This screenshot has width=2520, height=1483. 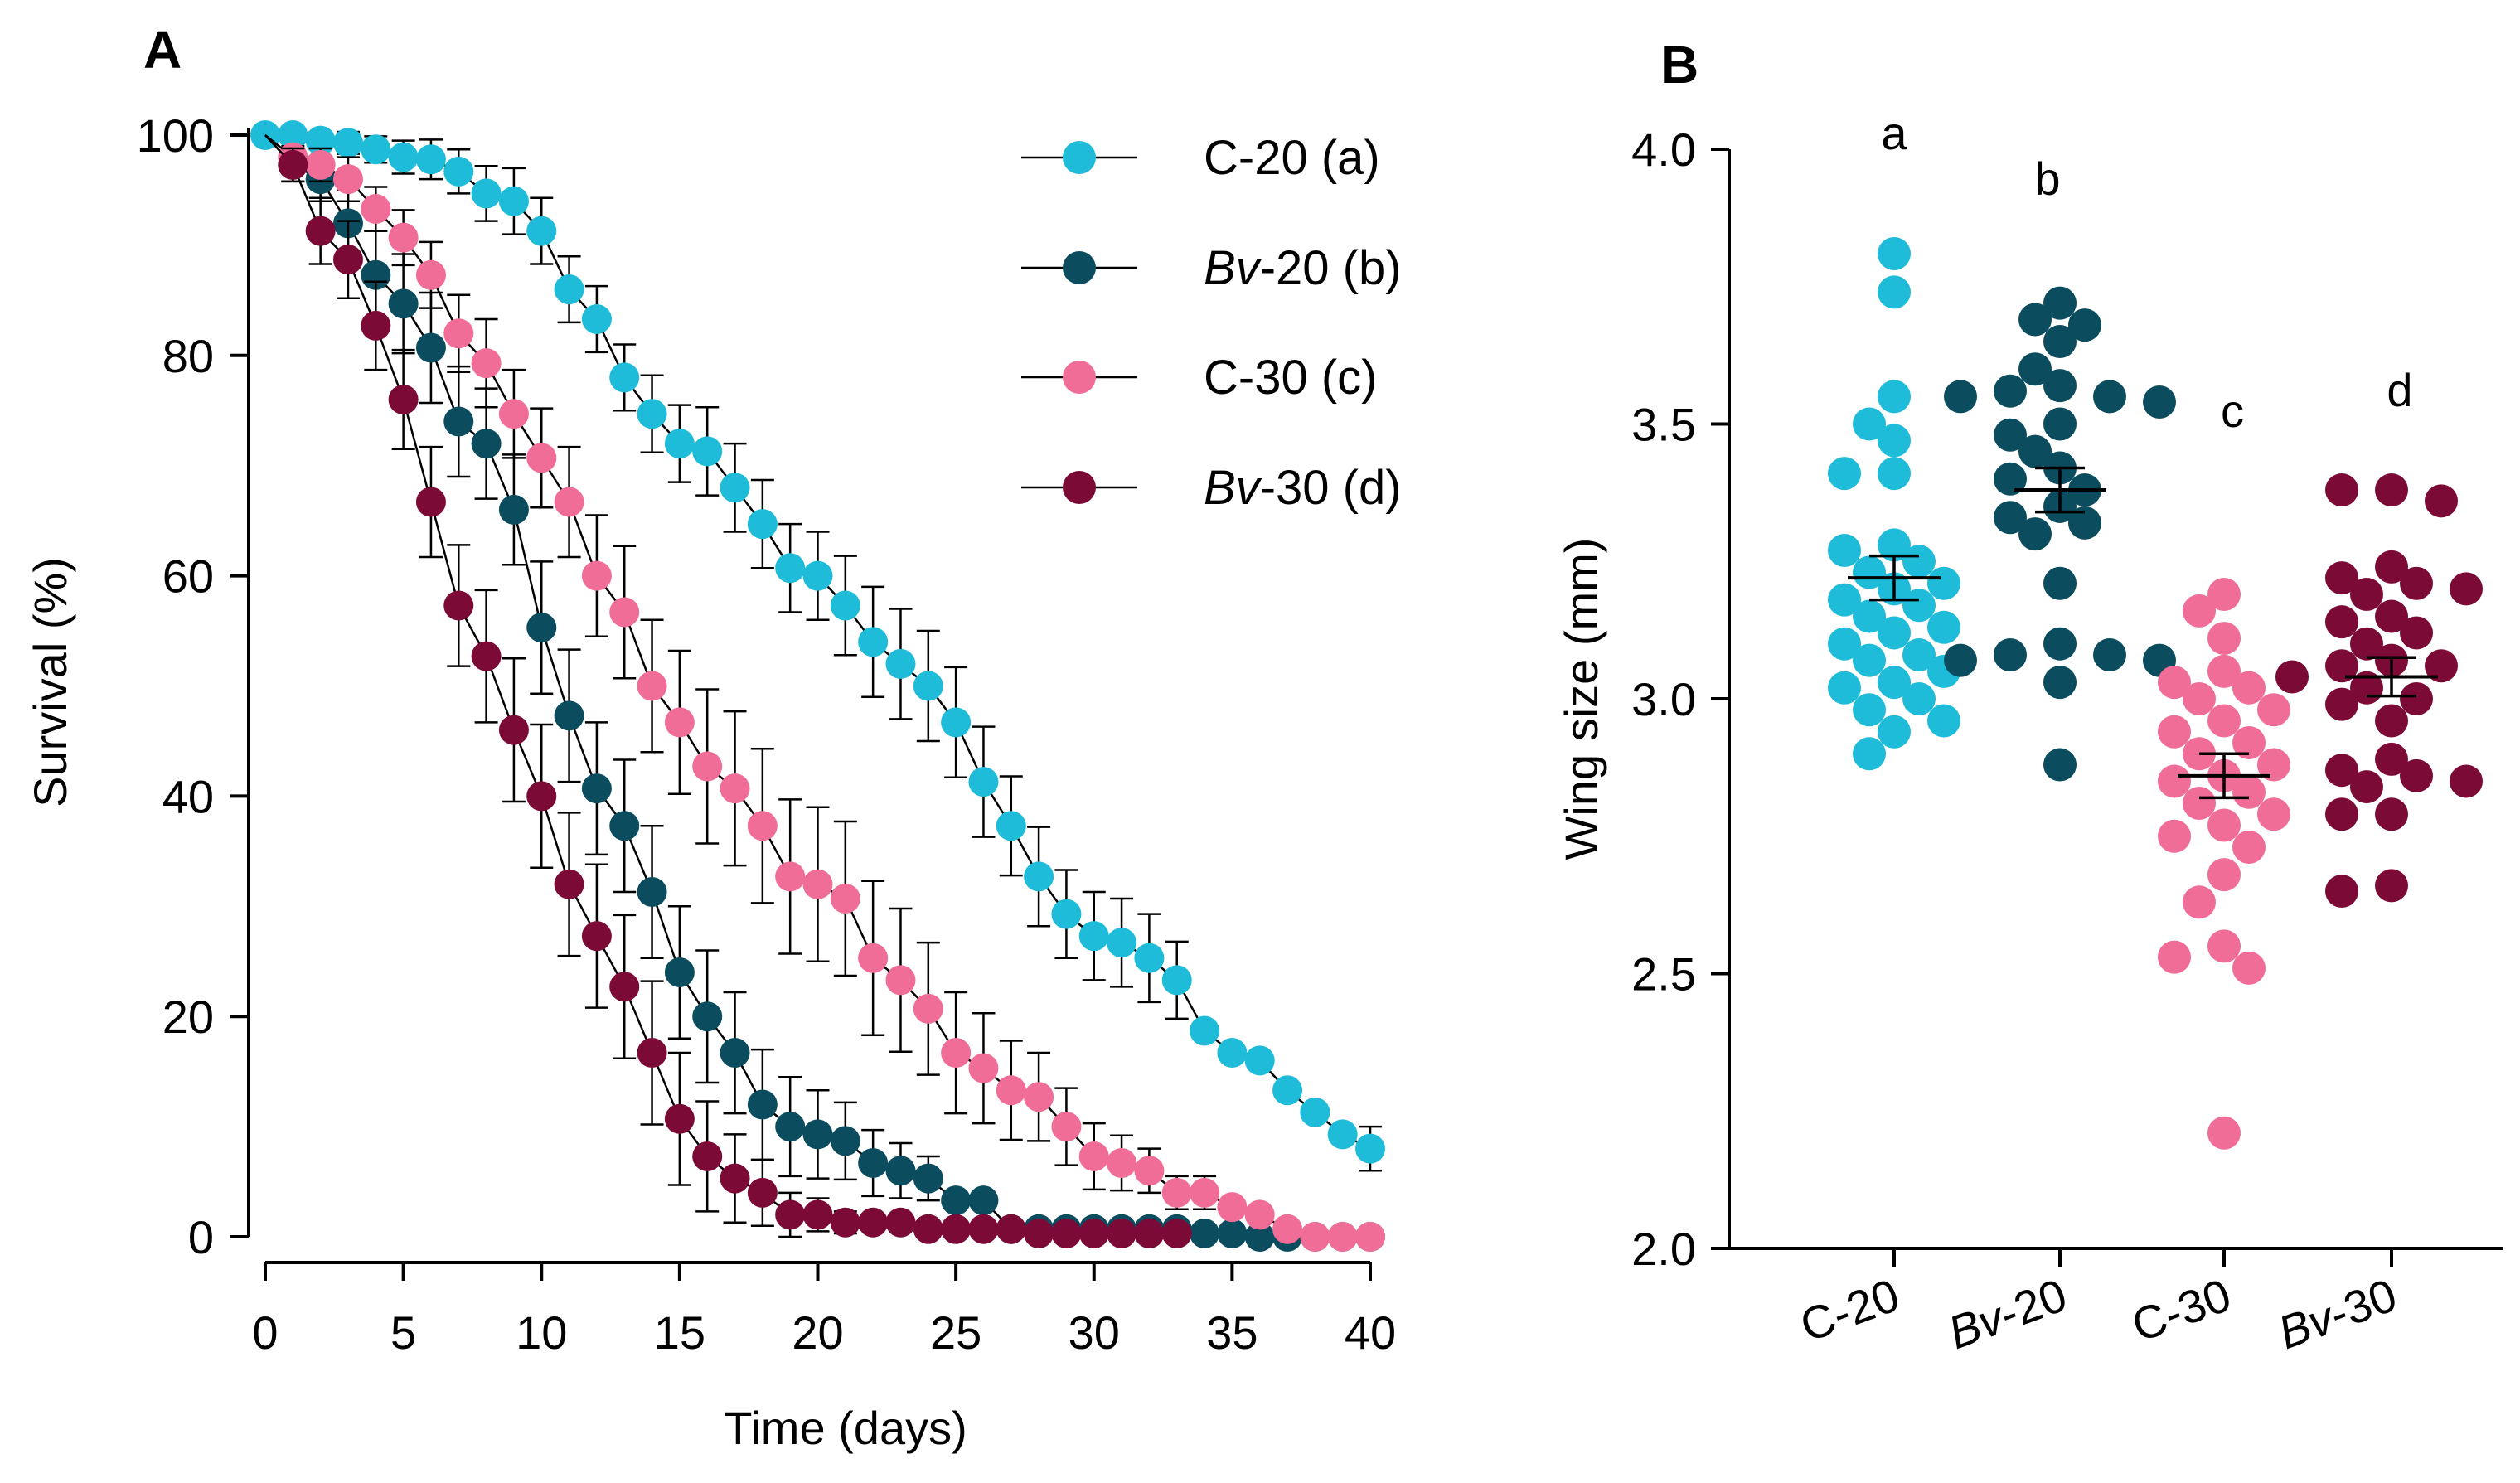 I want to click on x-tick-label: 20, so click(x=817, y=1332).